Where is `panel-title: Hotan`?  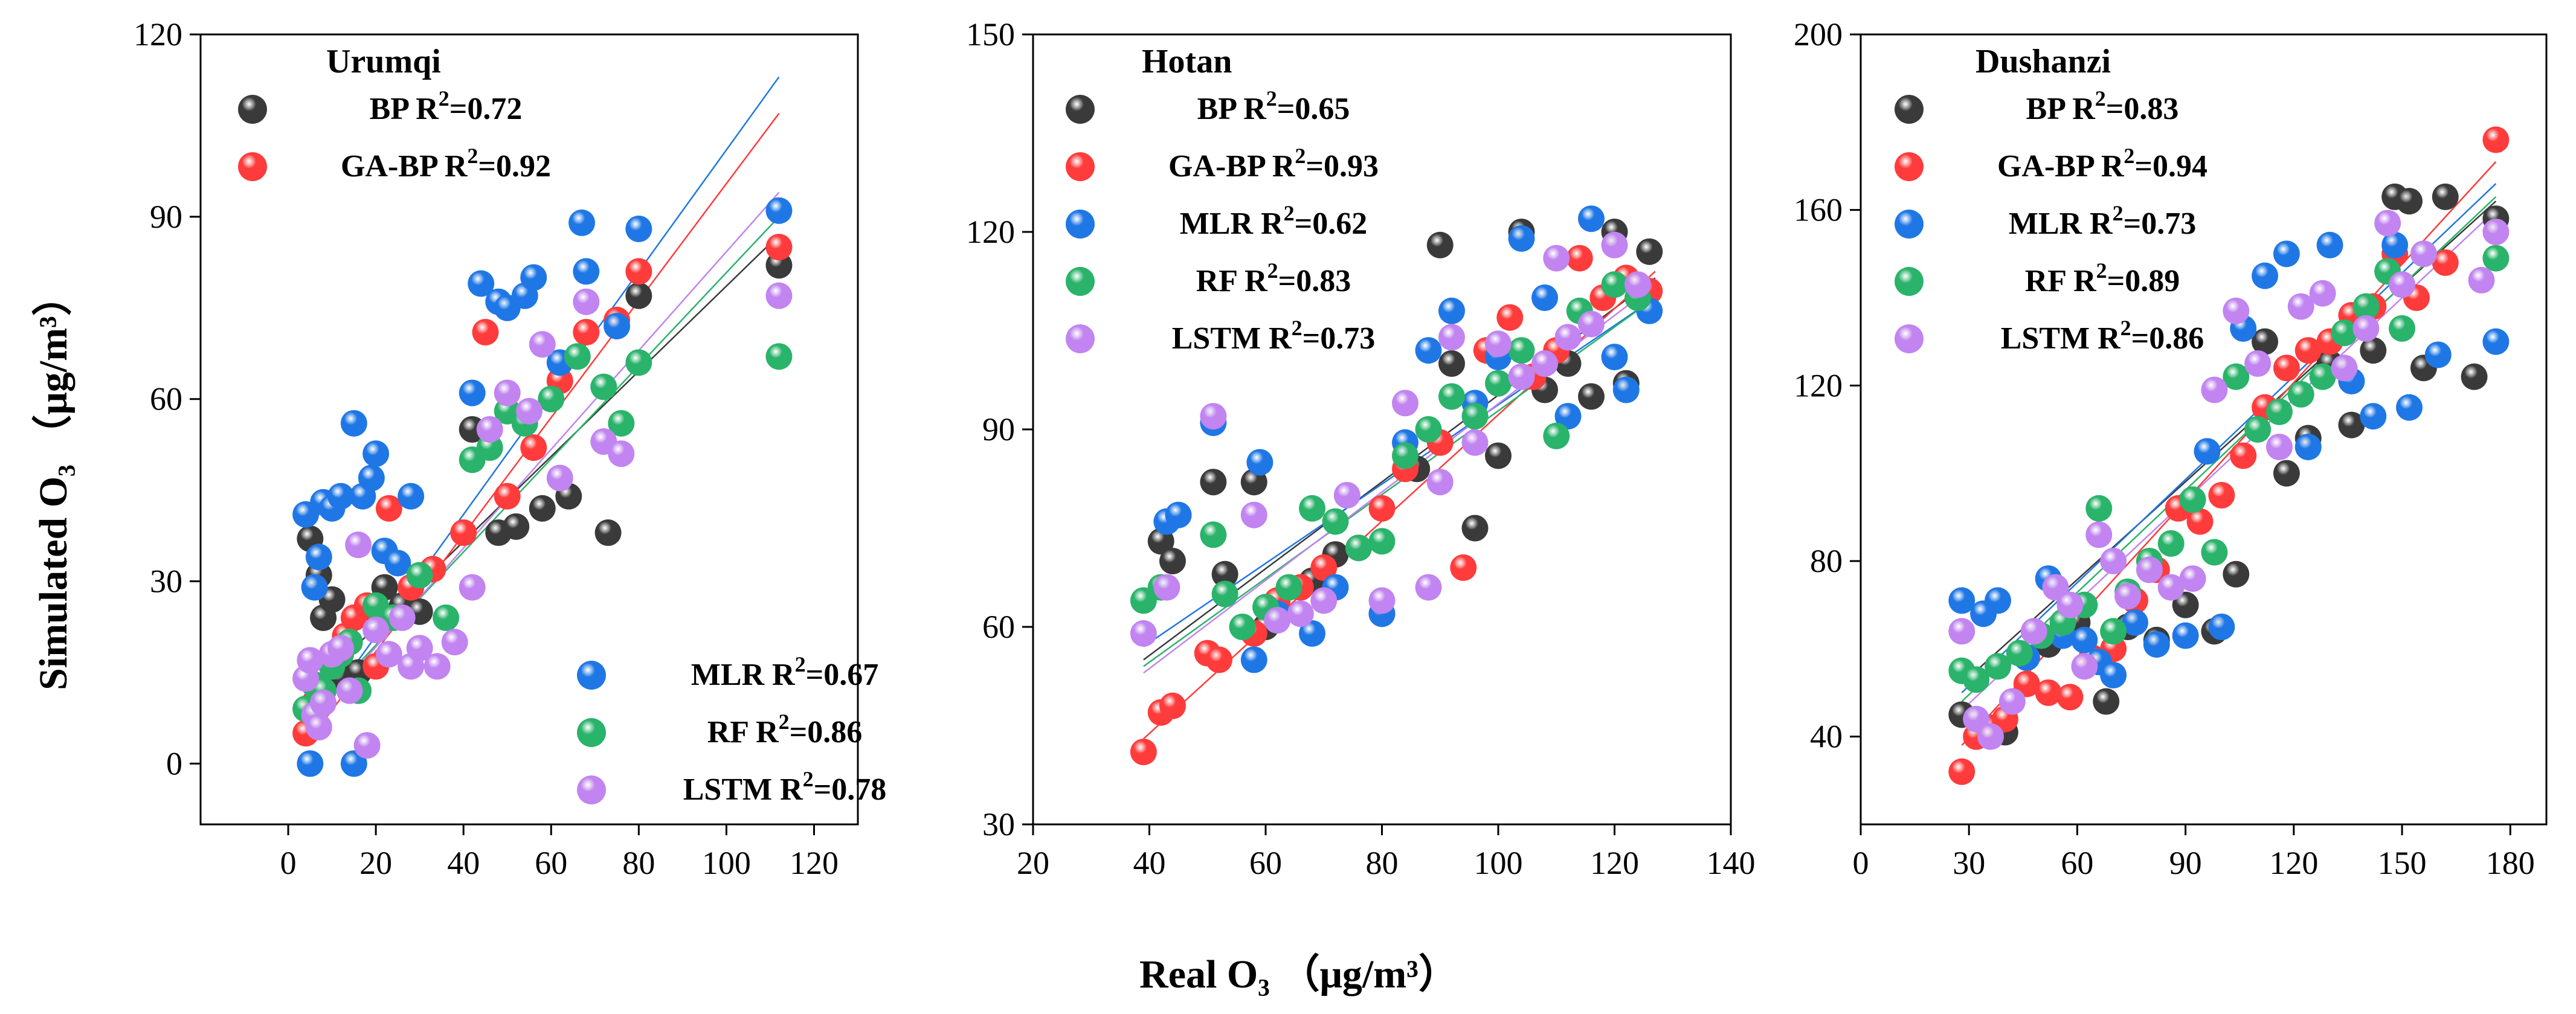 panel-title: Hotan is located at coordinates (1187, 61).